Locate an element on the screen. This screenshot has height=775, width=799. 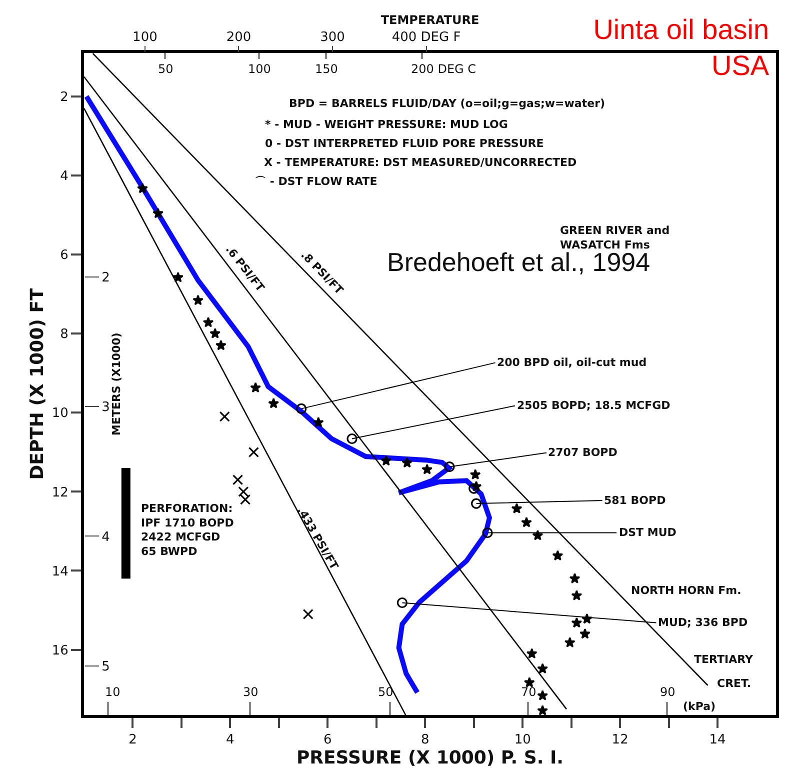
x2-axis-title: TEMPERATURE is located at coordinates (430, 20).